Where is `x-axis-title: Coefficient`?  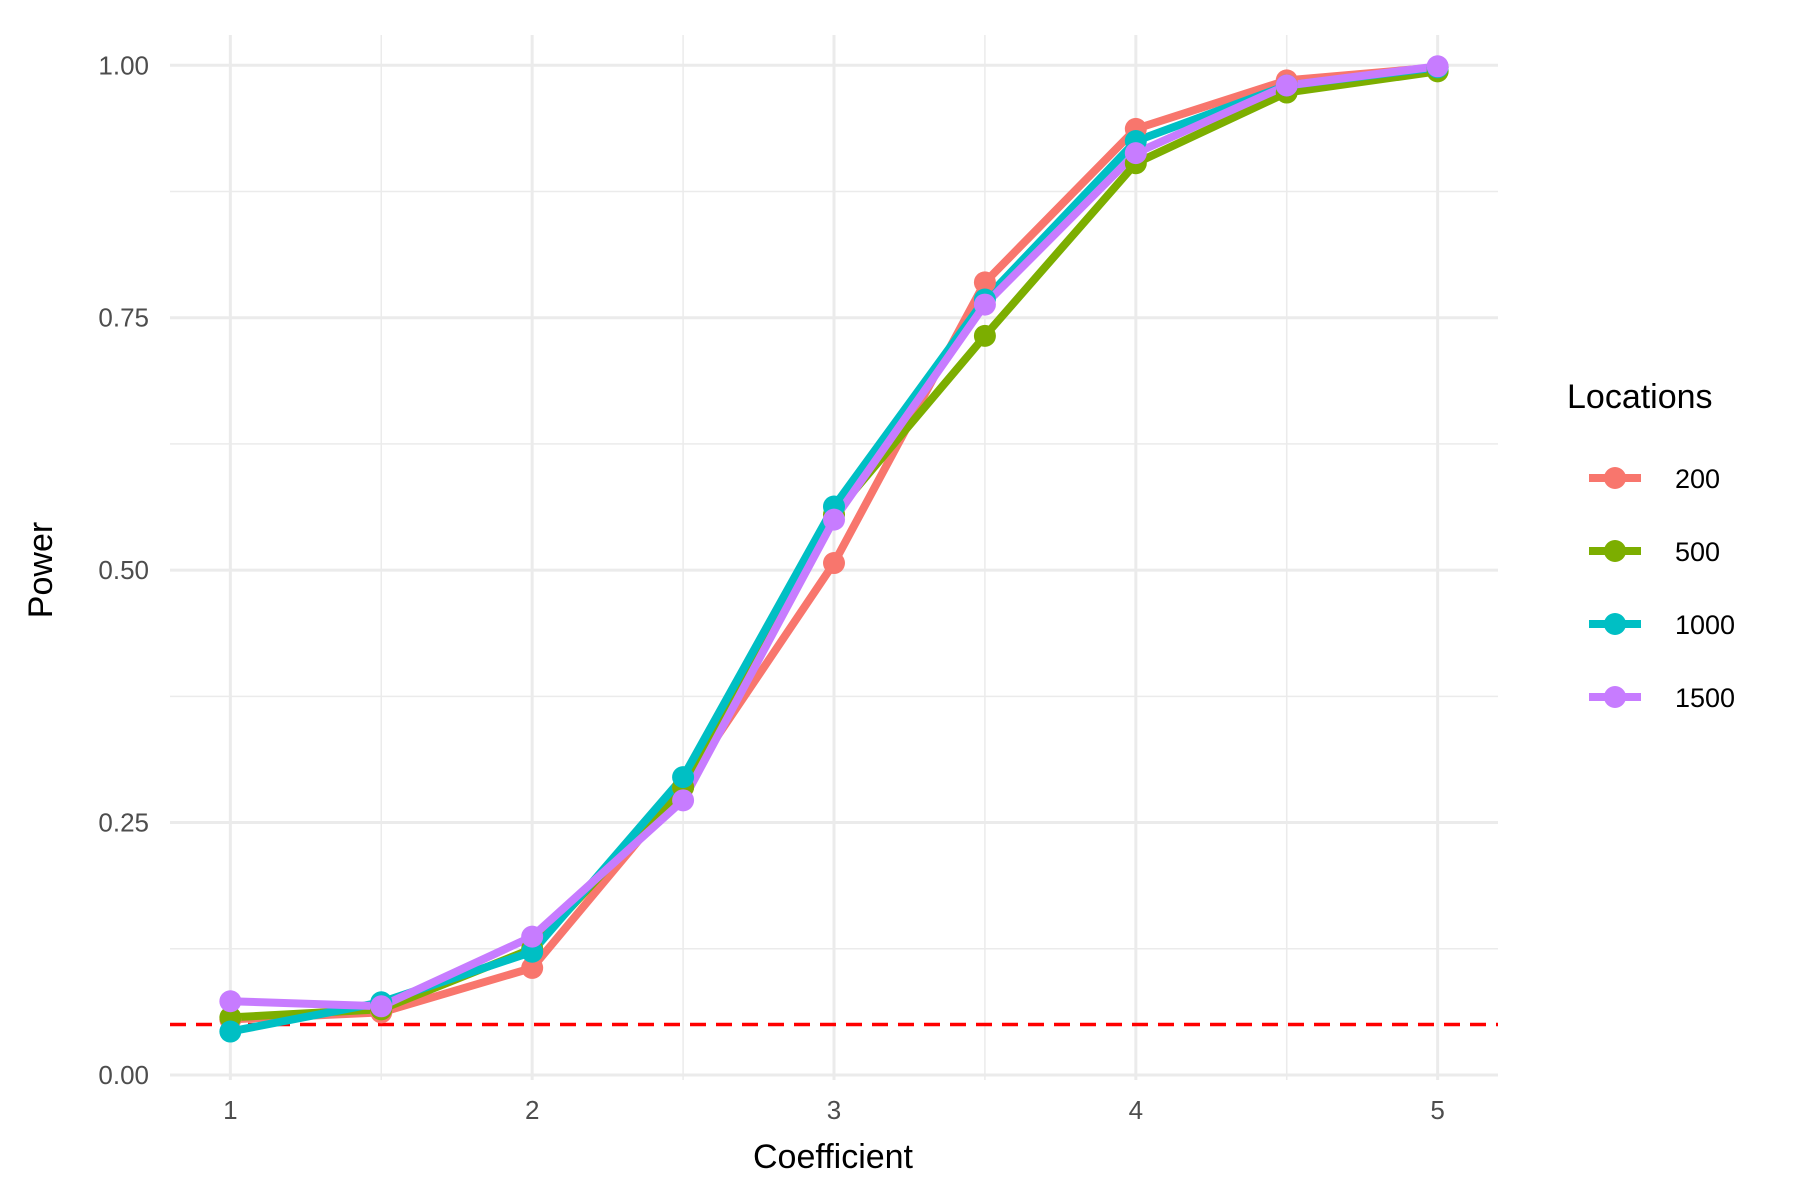
x-axis-title: Coefficient is located at coordinates (833, 1157).